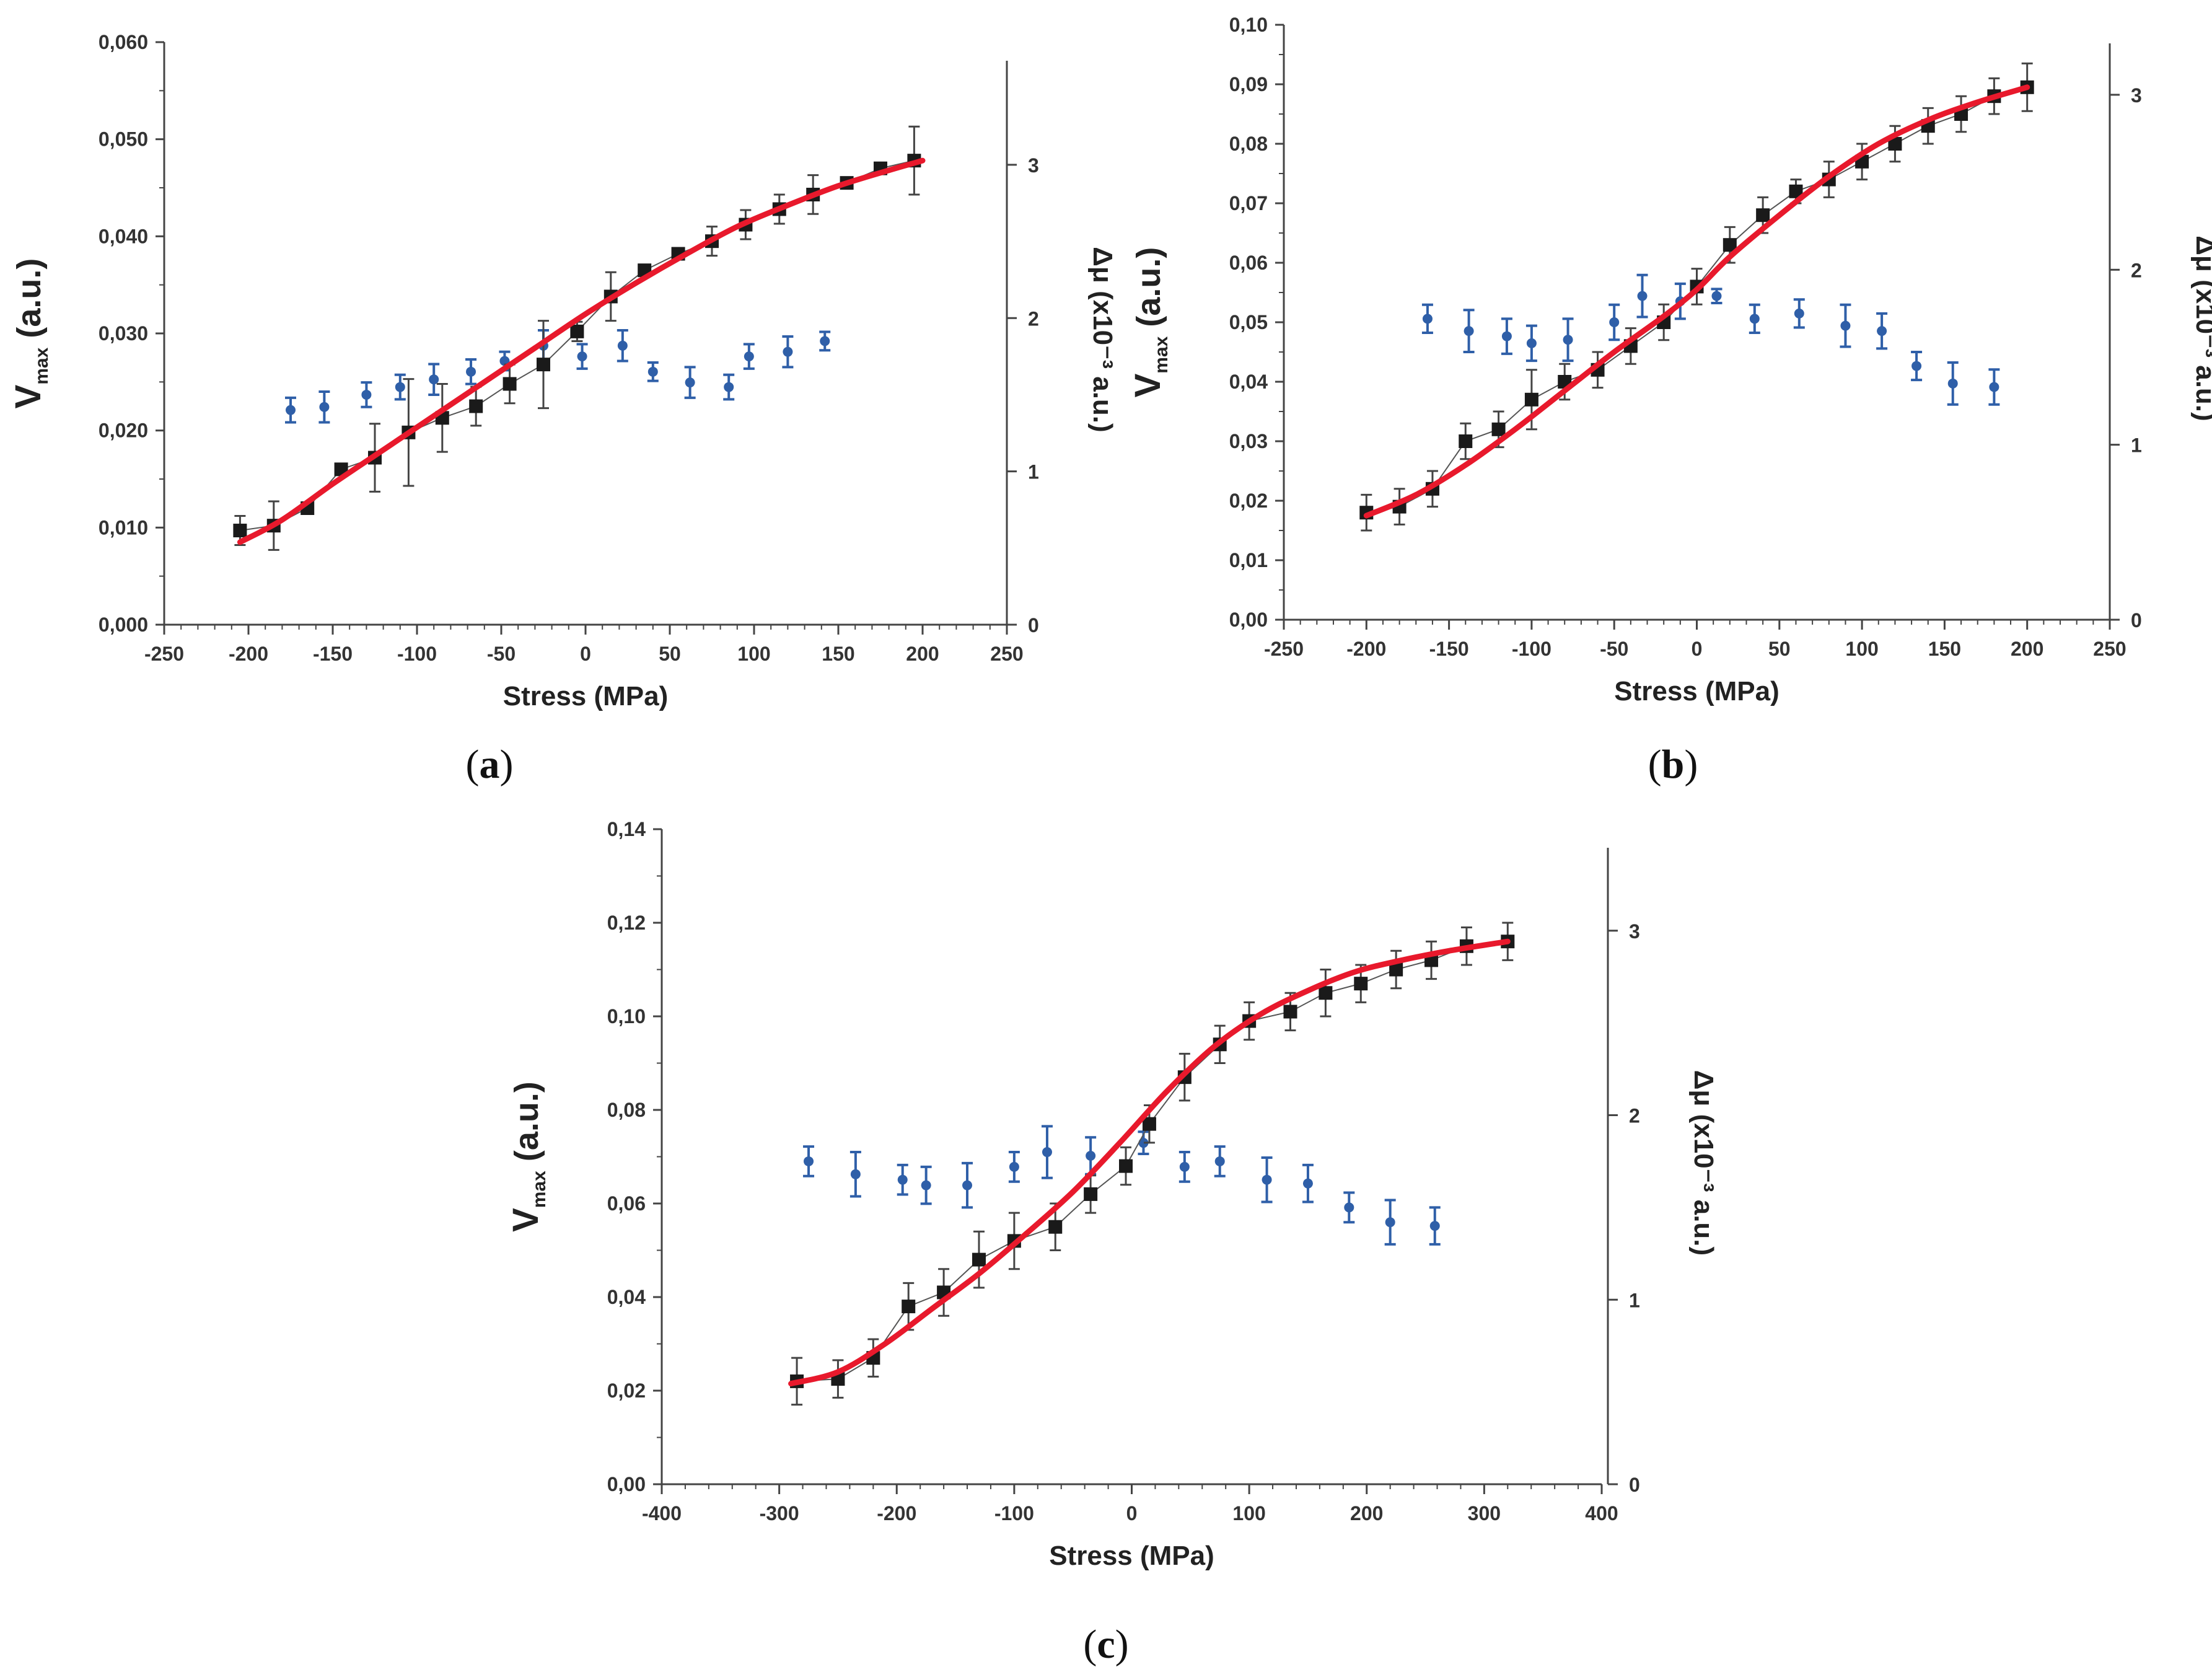 This screenshot has width=2212, height=1672. What do you see at coordinates (2109, 649) in the screenshot?
I see `x-tick-label: 250` at bounding box center [2109, 649].